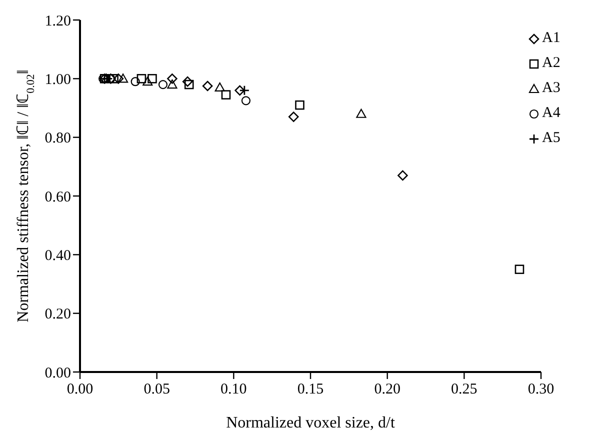 The image size is (611, 448). What do you see at coordinates (311, 423) in the screenshot?
I see `x-axis-title: Normalized voxel size, d/t` at bounding box center [311, 423].